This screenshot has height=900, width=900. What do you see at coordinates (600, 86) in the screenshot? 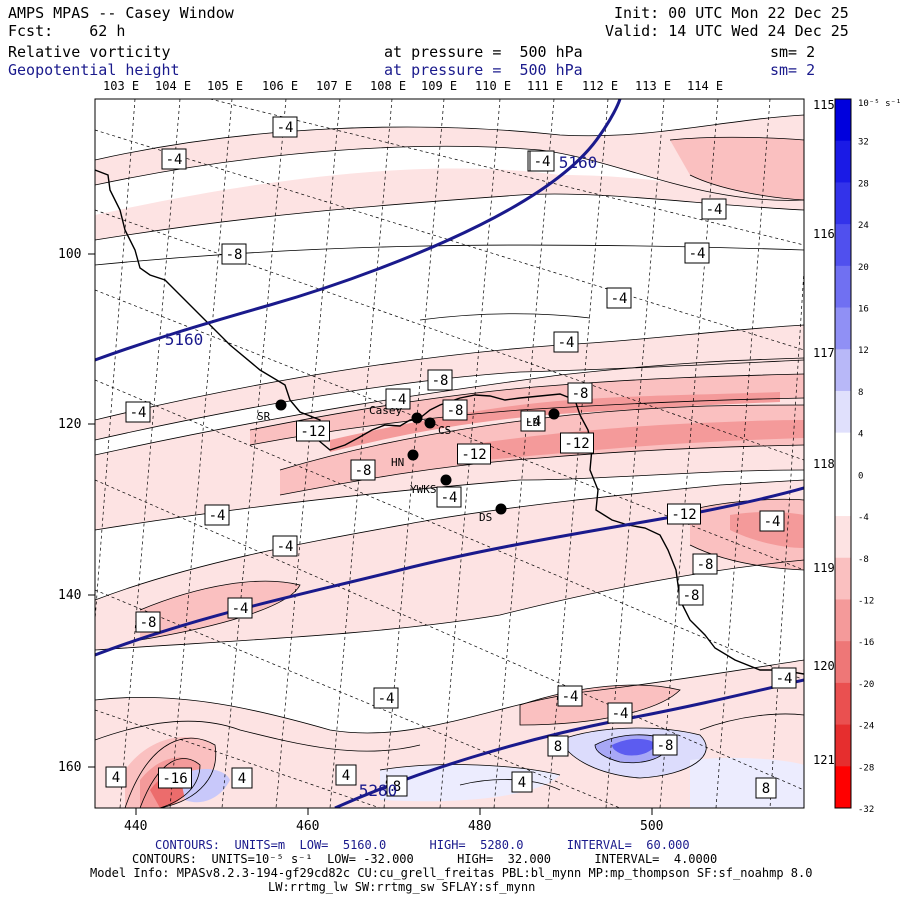
I see `top-lon-label: 112 E` at bounding box center [600, 86].